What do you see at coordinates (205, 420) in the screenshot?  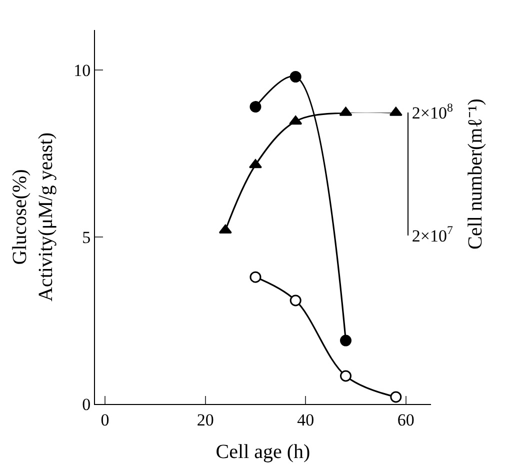 I see `x-tick-label: 20` at bounding box center [205, 420].